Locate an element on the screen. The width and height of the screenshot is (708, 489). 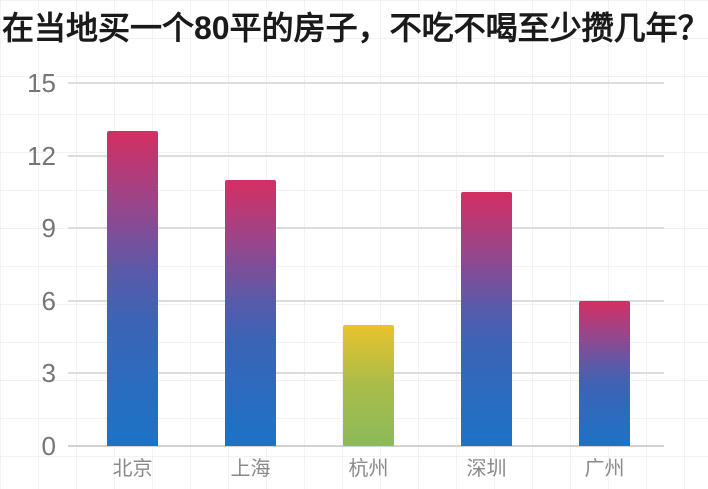
x-tick-label-北京: 北京 is located at coordinates (132, 469).